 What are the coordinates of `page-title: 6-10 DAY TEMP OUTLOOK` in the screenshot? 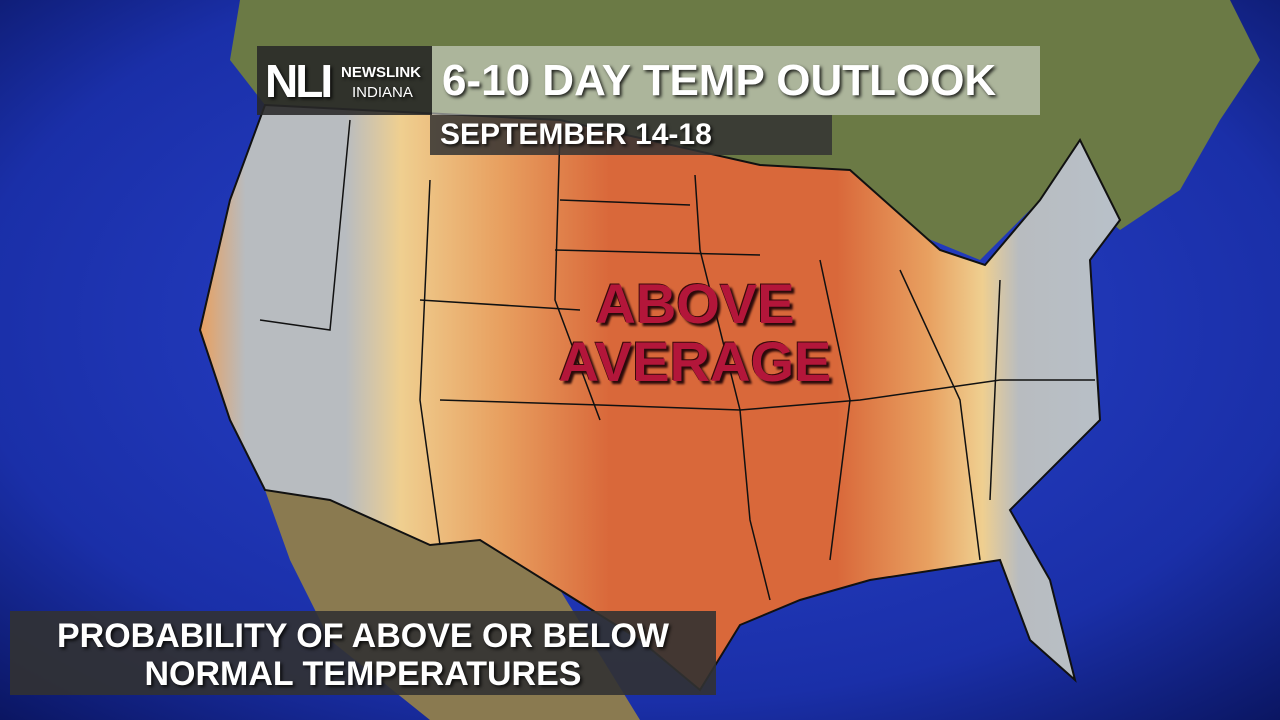 It's located at (736, 80).